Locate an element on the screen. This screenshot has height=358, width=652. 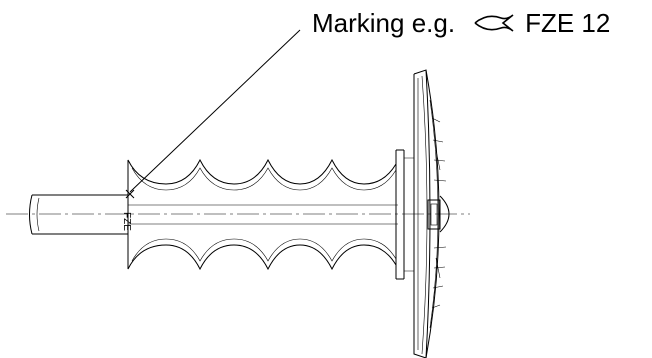
flange-disc is located at coordinates (431, 213).